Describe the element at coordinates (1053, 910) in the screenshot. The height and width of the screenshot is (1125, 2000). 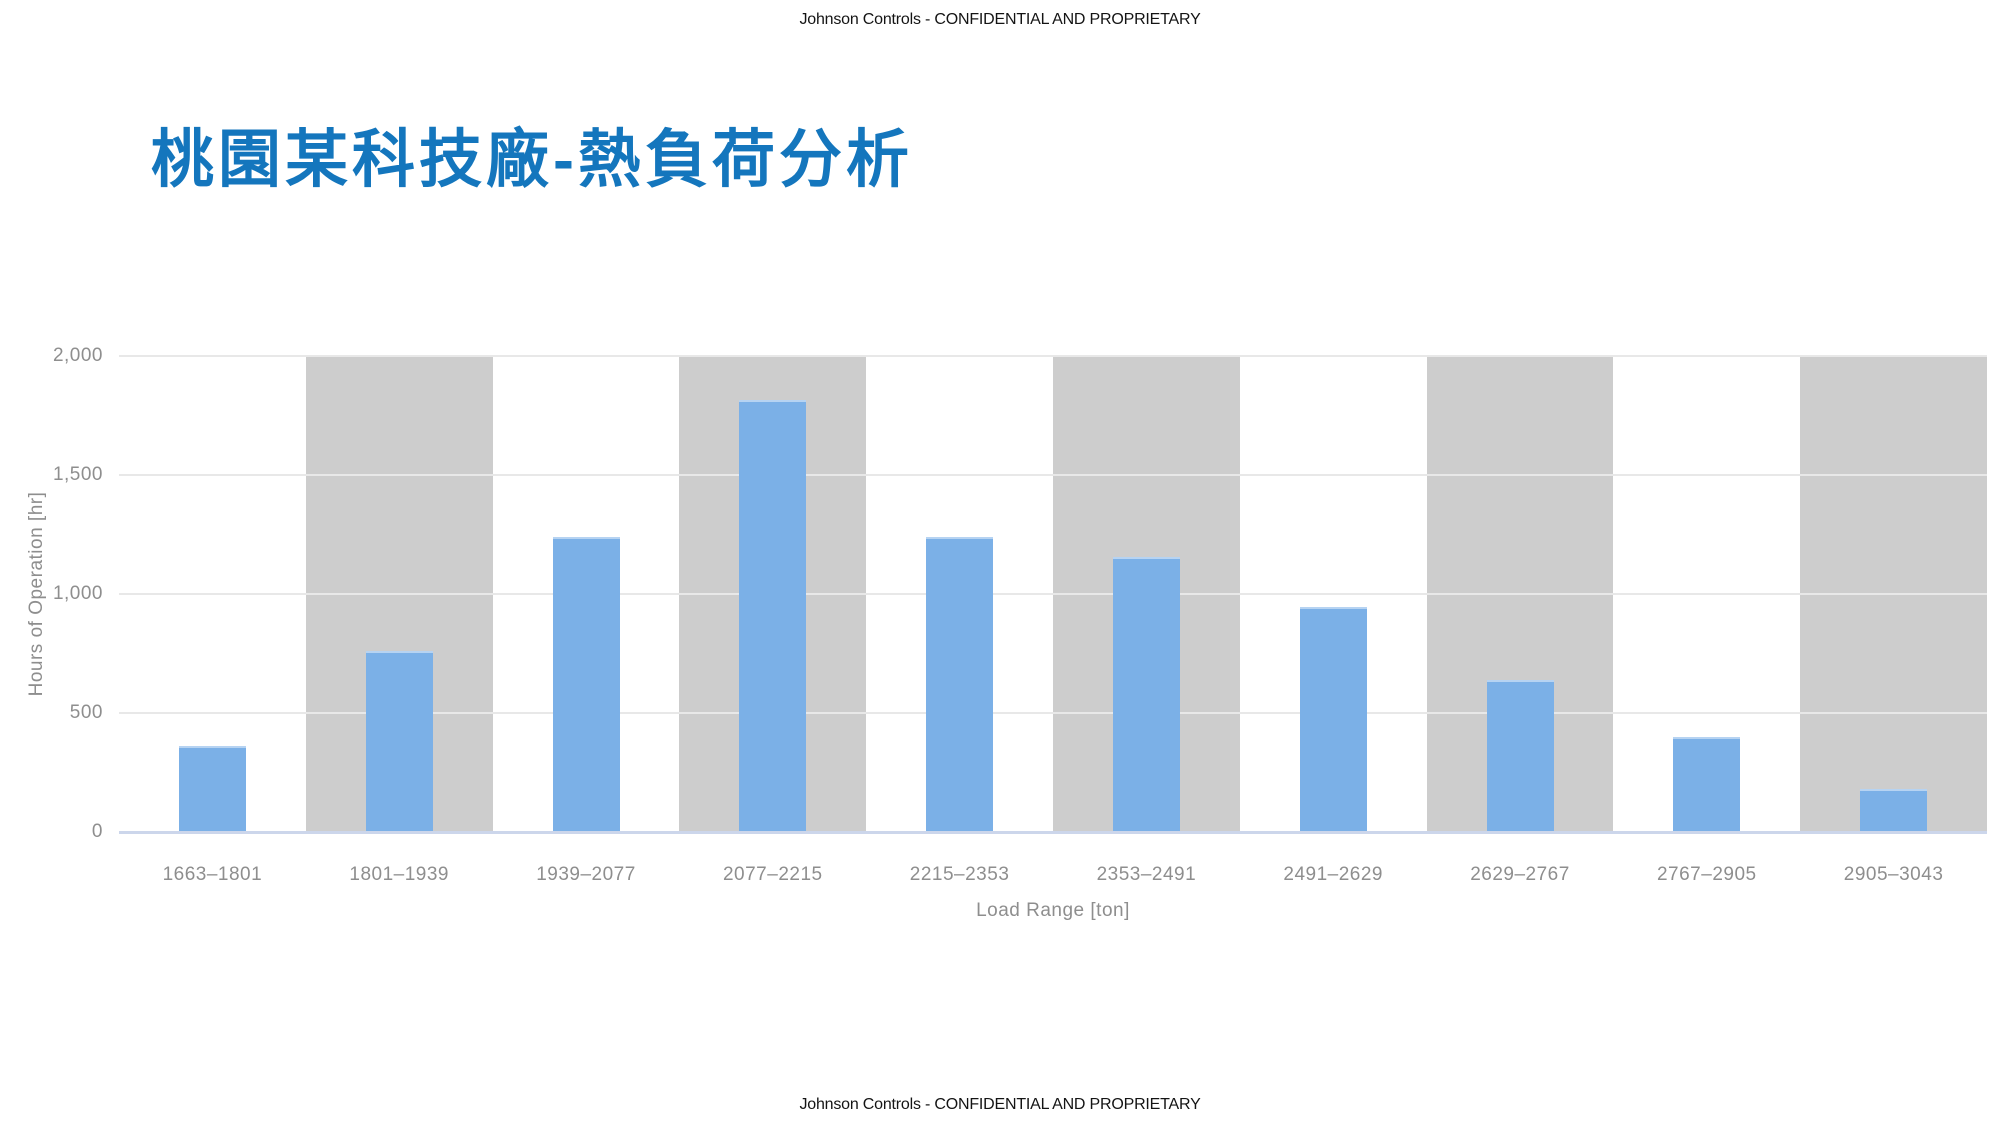
I see `x-axis-title: Load Range [ton]` at that location.